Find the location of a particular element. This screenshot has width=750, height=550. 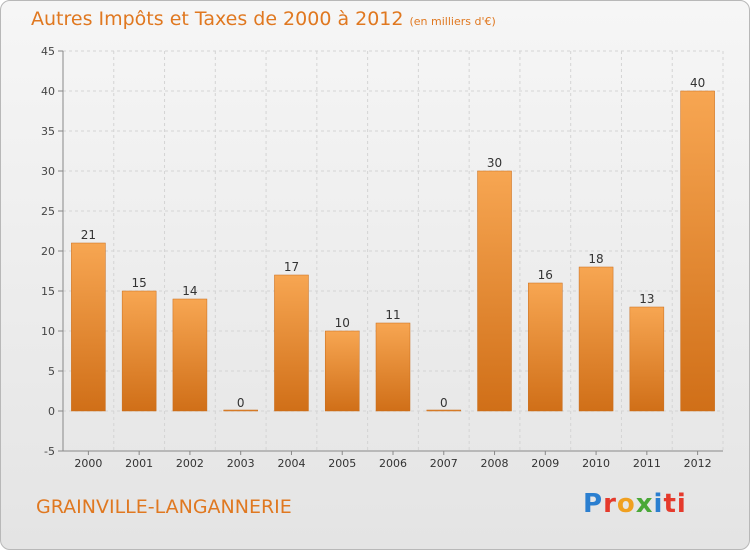

x-tick-label-2012: 2012 is located at coordinates (698, 463).